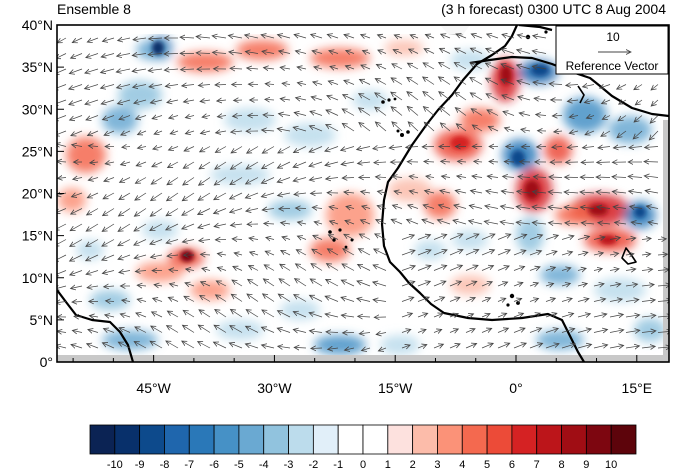 The image size is (673, 471). Describe the element at coordinates (214, 465) in the screenshot. I see `colorbar-label: -6` at that location.